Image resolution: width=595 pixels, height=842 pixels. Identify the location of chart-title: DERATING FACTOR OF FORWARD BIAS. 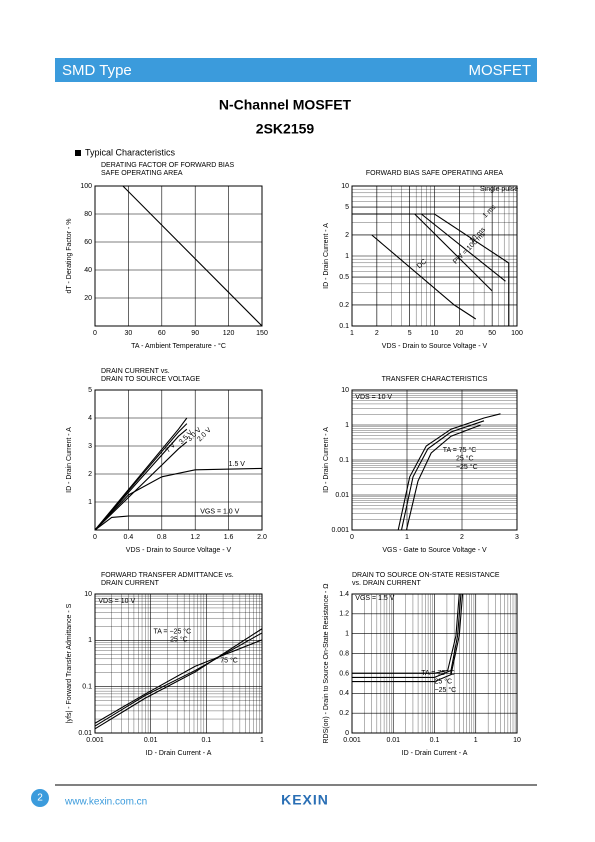
(167, 165).